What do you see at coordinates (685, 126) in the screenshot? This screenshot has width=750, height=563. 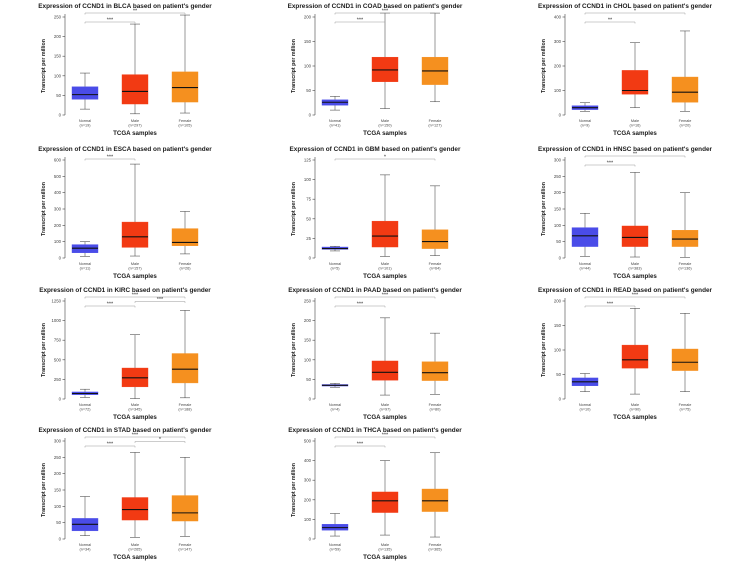 I see `sample-count-label: (n=20)` at bounding box center [685, 126].